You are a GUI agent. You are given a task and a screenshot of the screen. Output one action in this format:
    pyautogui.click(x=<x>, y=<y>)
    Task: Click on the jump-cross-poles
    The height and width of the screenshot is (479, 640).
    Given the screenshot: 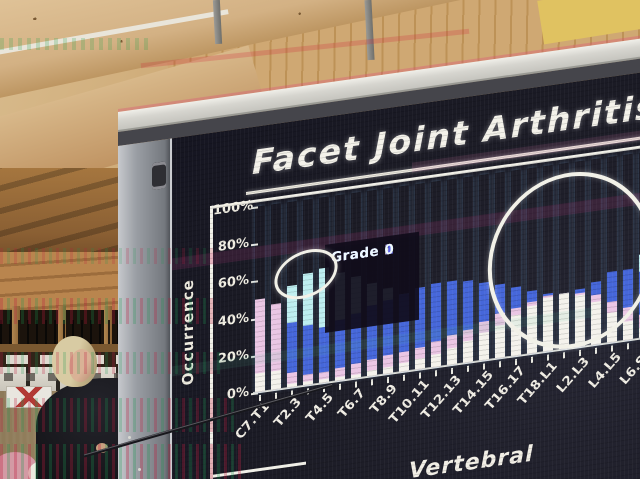 What is the action you would take?
    pyautogui.click(x=29, y=397)
    